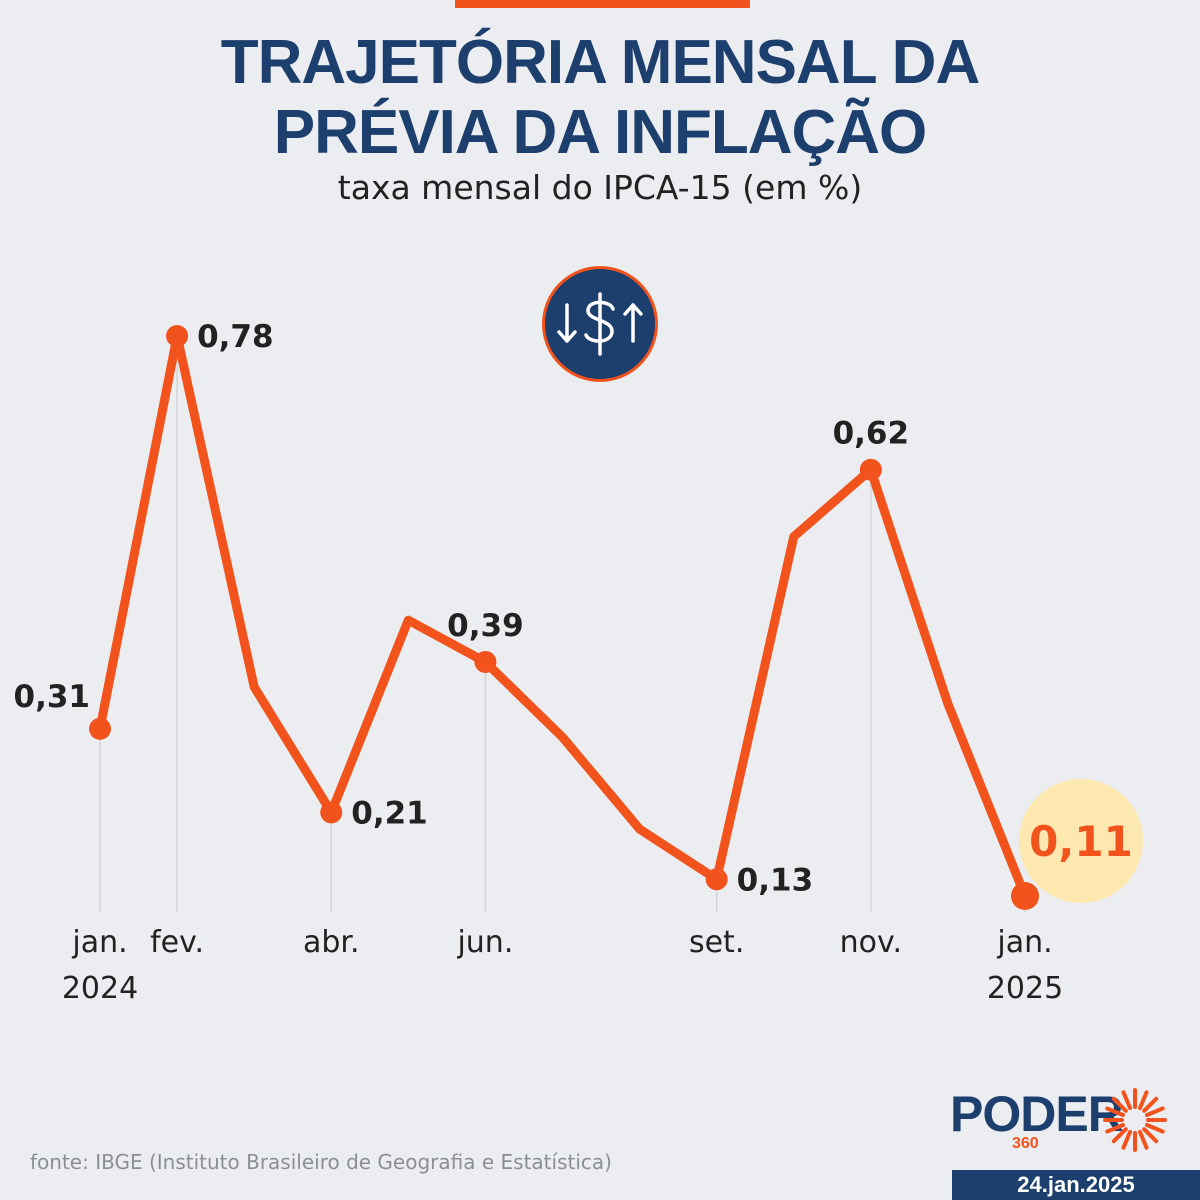 Image resolution: width=1200 pixels, height=1200 pixels. Describe the element at coordinates (871, 942) in the screenshot. I see `x-tick-label: nov.` at that location.